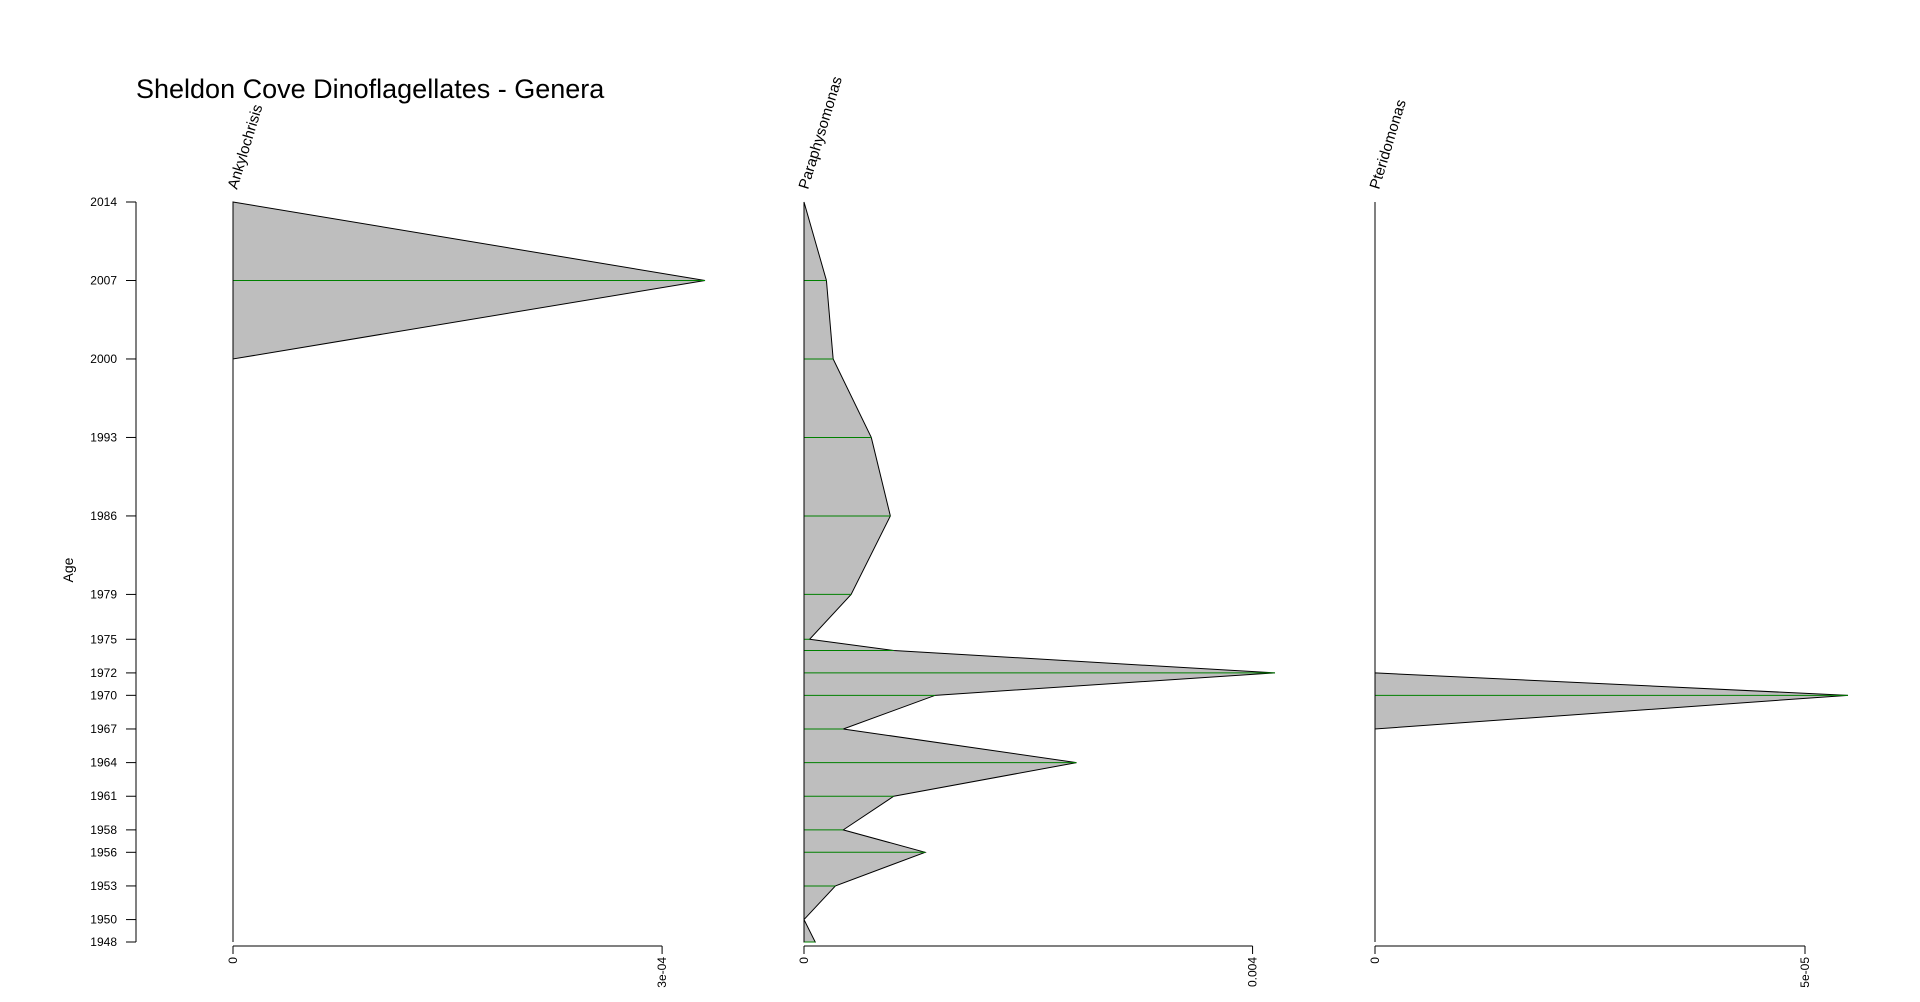 The image size is (1920, 1002). Describe the element at coordinates (1805, 972) in the screenshot. I see `panel-x-tick-label: 5e-05` at that location.